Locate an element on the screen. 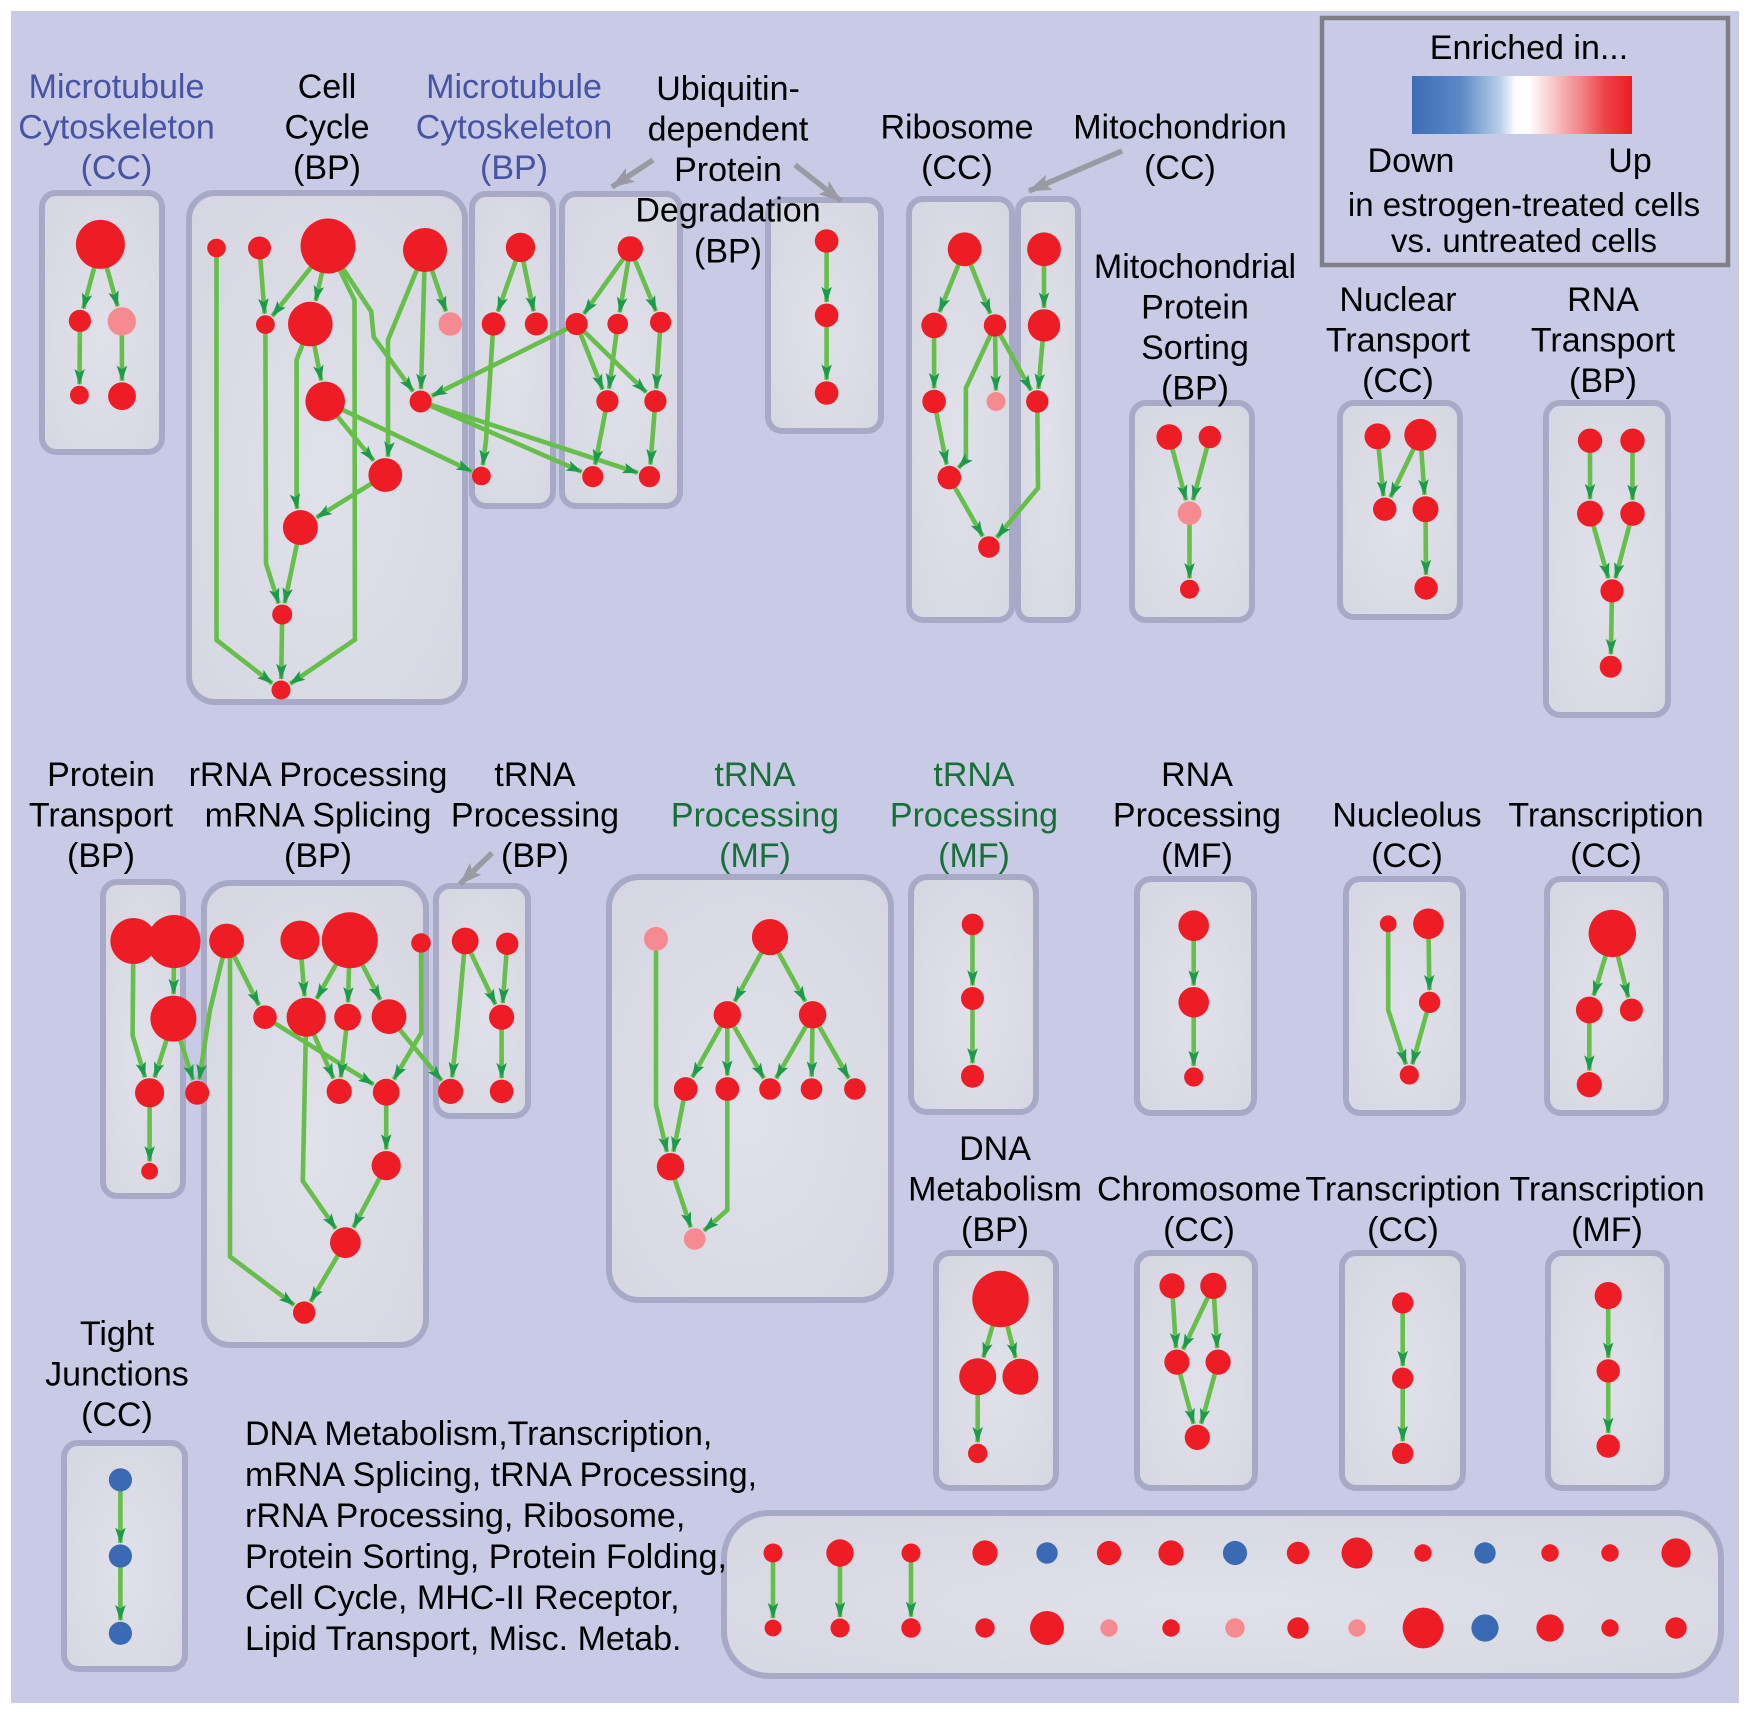  svg-text: Mitochondrion is located at coordinates (1180, 128).